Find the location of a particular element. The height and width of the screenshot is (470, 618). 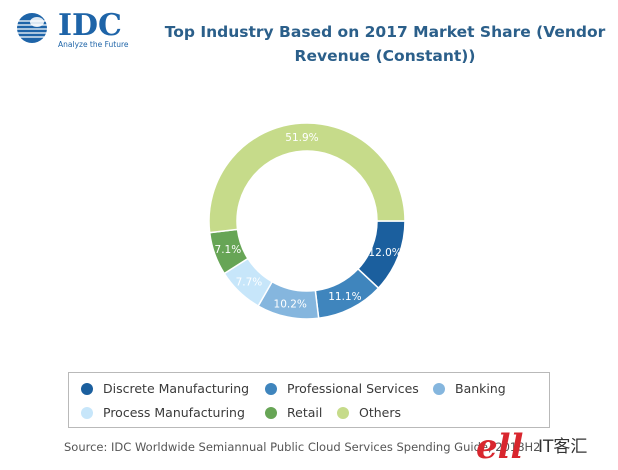

idc-logo: IDC Analyze the Future is located at coordinates (79, 31).